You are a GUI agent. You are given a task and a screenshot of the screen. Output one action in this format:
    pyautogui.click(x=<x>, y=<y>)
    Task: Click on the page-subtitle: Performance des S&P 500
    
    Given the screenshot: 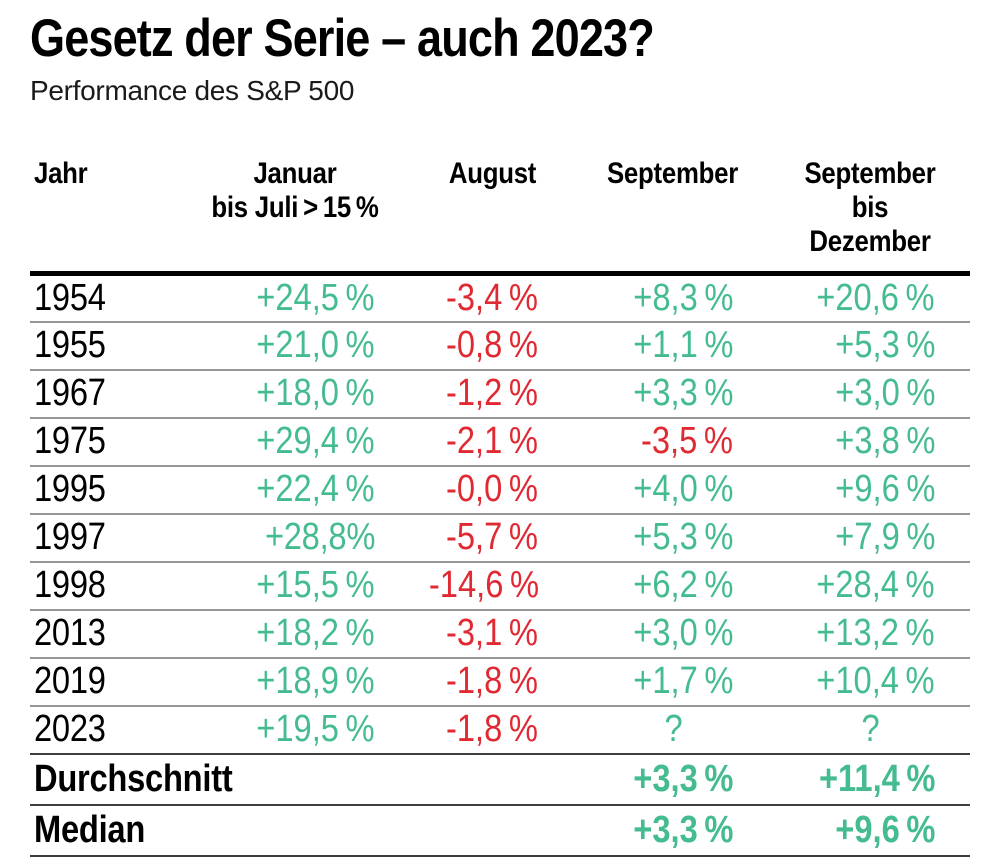 What is the action you would take?
    pyautogui.click(x=192, y=90)
    